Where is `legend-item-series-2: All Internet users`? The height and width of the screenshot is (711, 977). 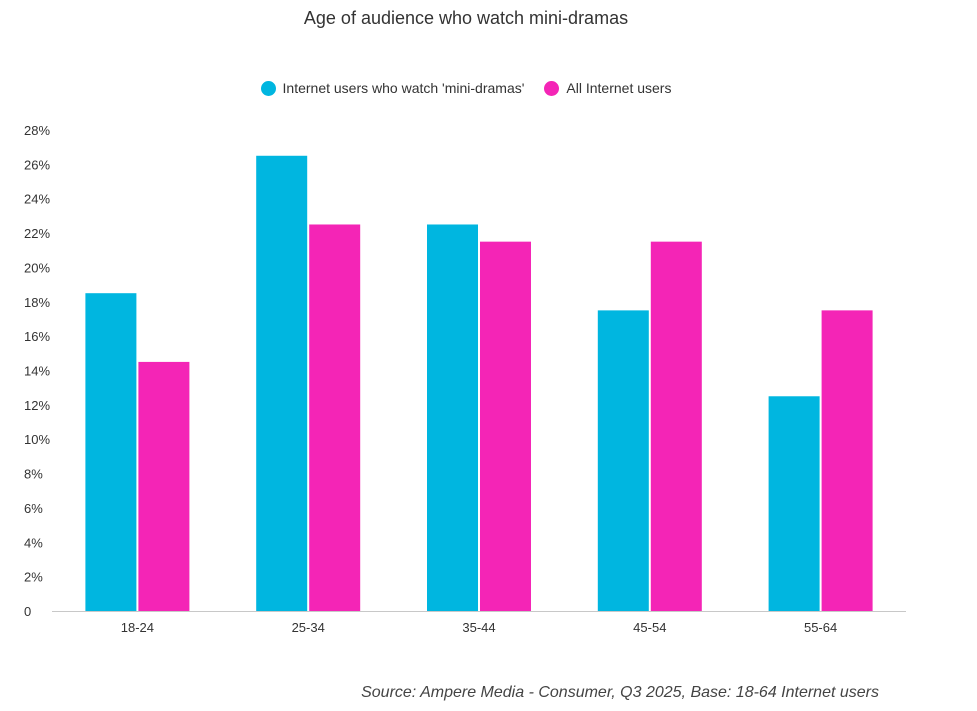 legend-item-series-2: All Internet users is located at coordinates (607, 88).